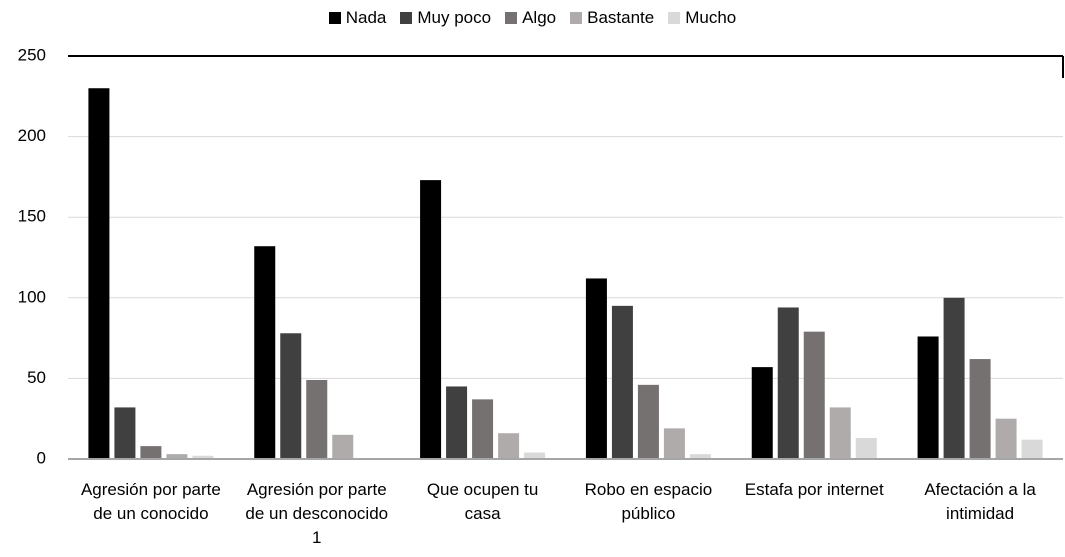  I want to click on x-tick-label: Estafa por internet, so click(814, 489).